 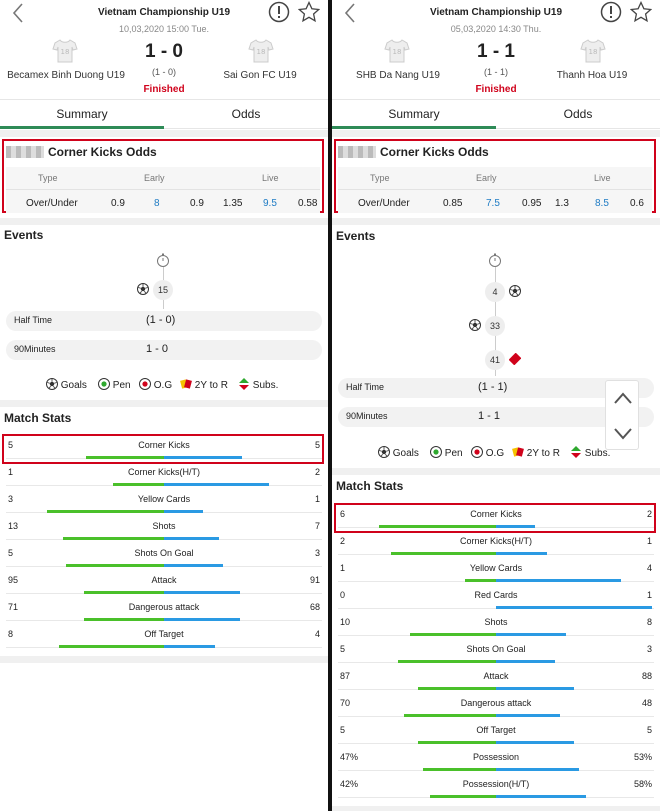 What do you see at coordinates (157, 203) in the screenshot?
I see `odds-value-e2: 8` at bounding box center [157, 203].